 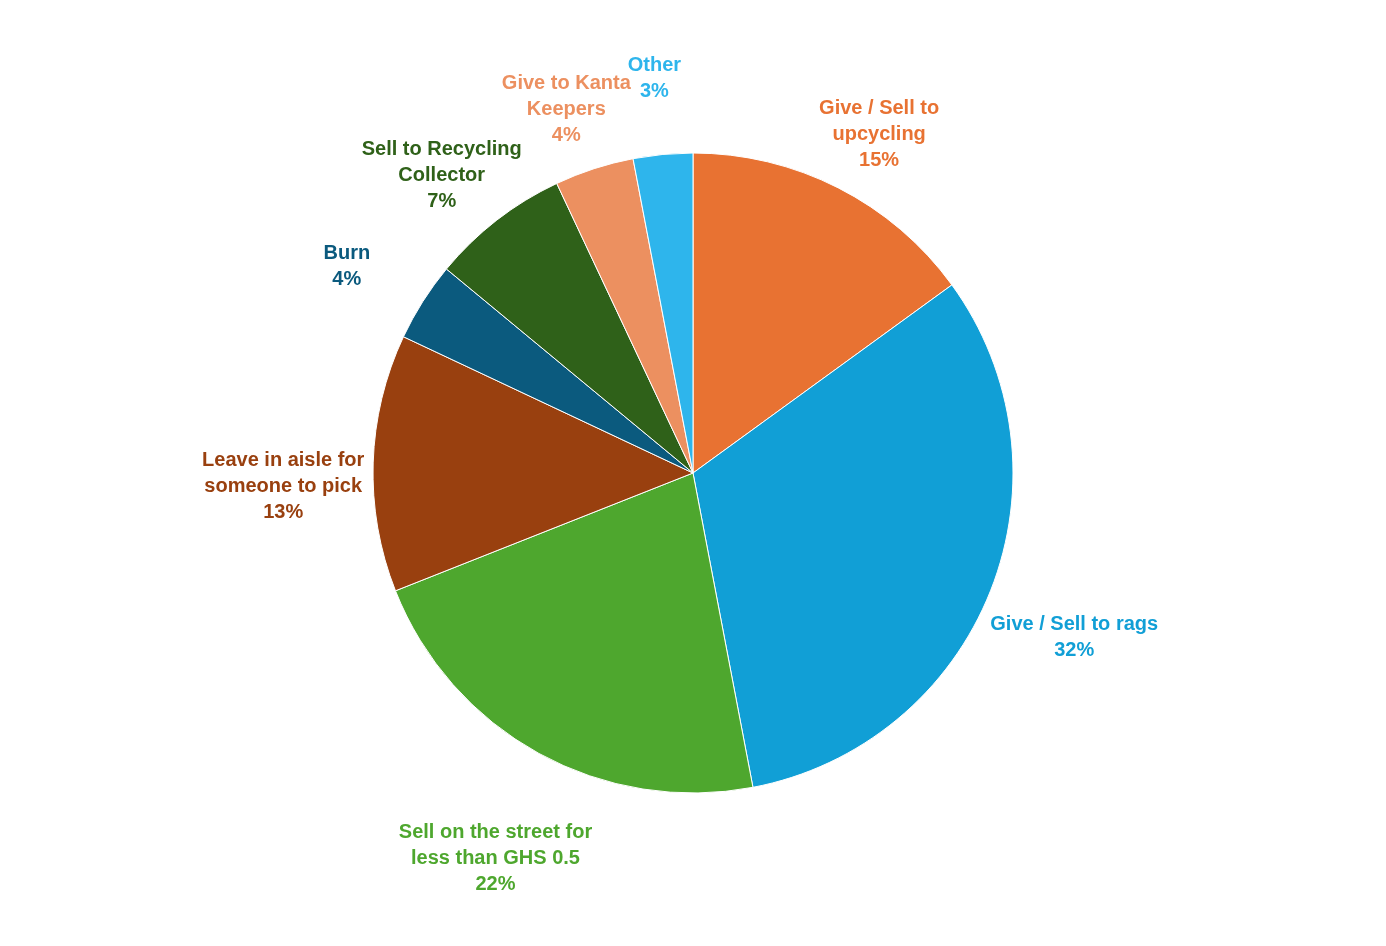 I want to click on data-label: 15%, so click(x=879, y=158).